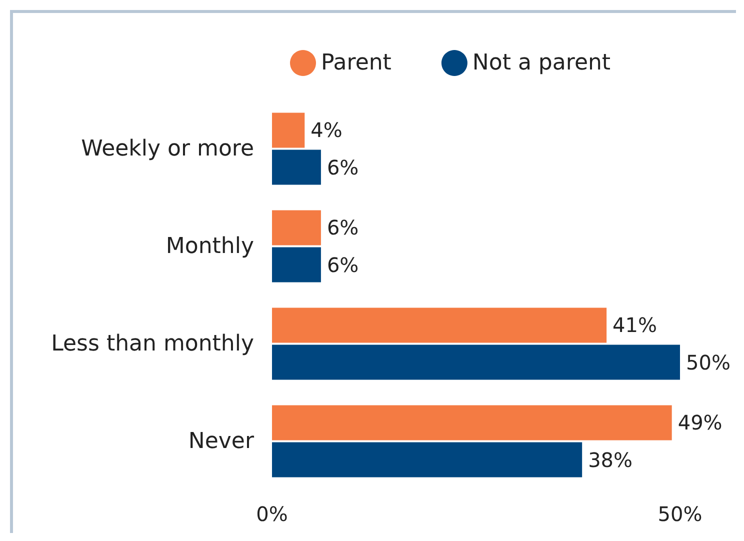 This screenshot has height=541, width=744. I want to click on y-tick-label: Never, so click(221, 441).